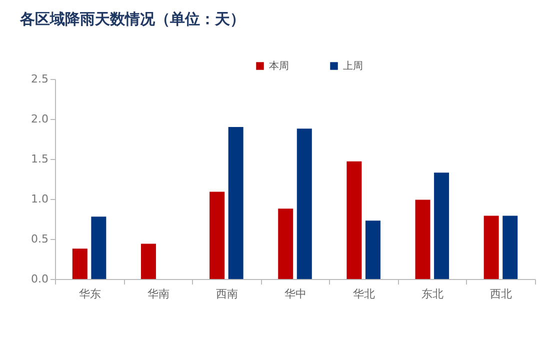  I want to click on x-tick-label: 西北, so click(501, 294).